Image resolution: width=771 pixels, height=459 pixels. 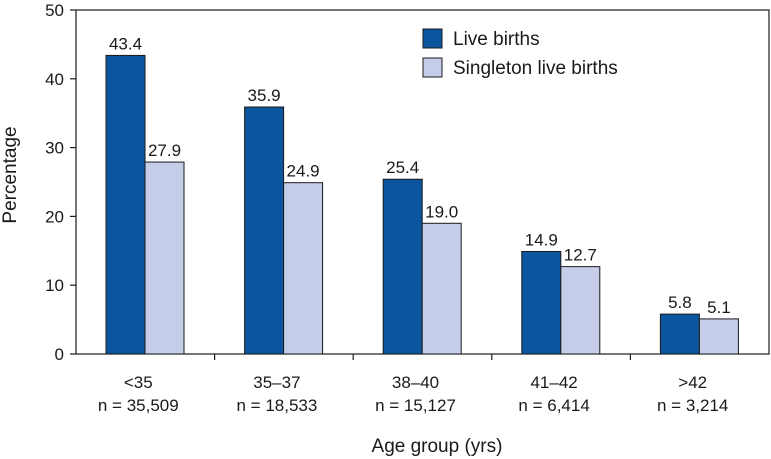 I want to click on y-tick-label: 0, so click(x=59, y=354).